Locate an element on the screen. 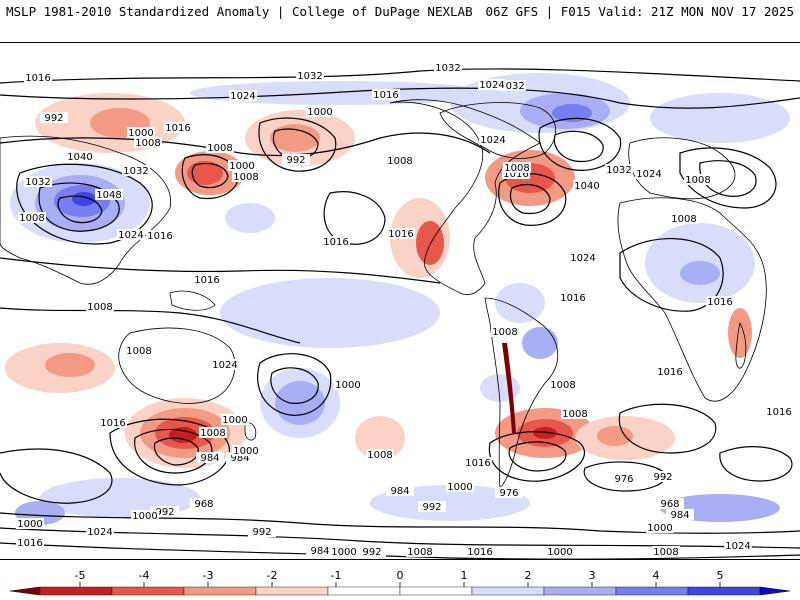 The height and width of the screenshot is (600, 800). isobar-label-47: 968 is located at coordinates (204, 504).